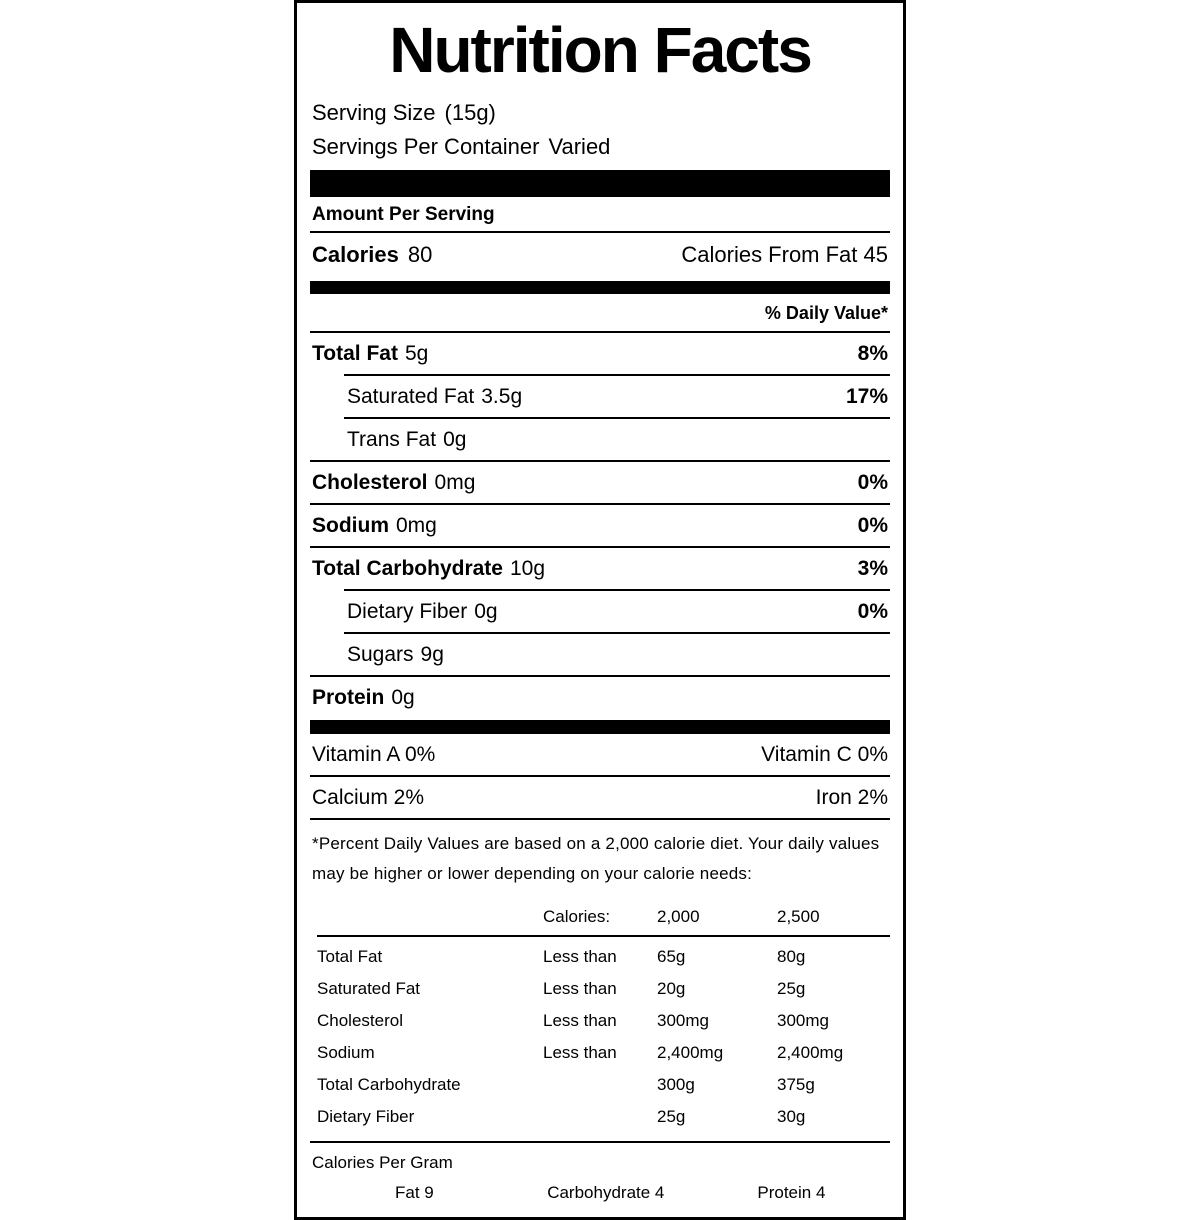  What do you see at coordinates (355, 354) in the screenshot?
I see `nutrient-name: Total Fat` at bounding box center [355, 354].